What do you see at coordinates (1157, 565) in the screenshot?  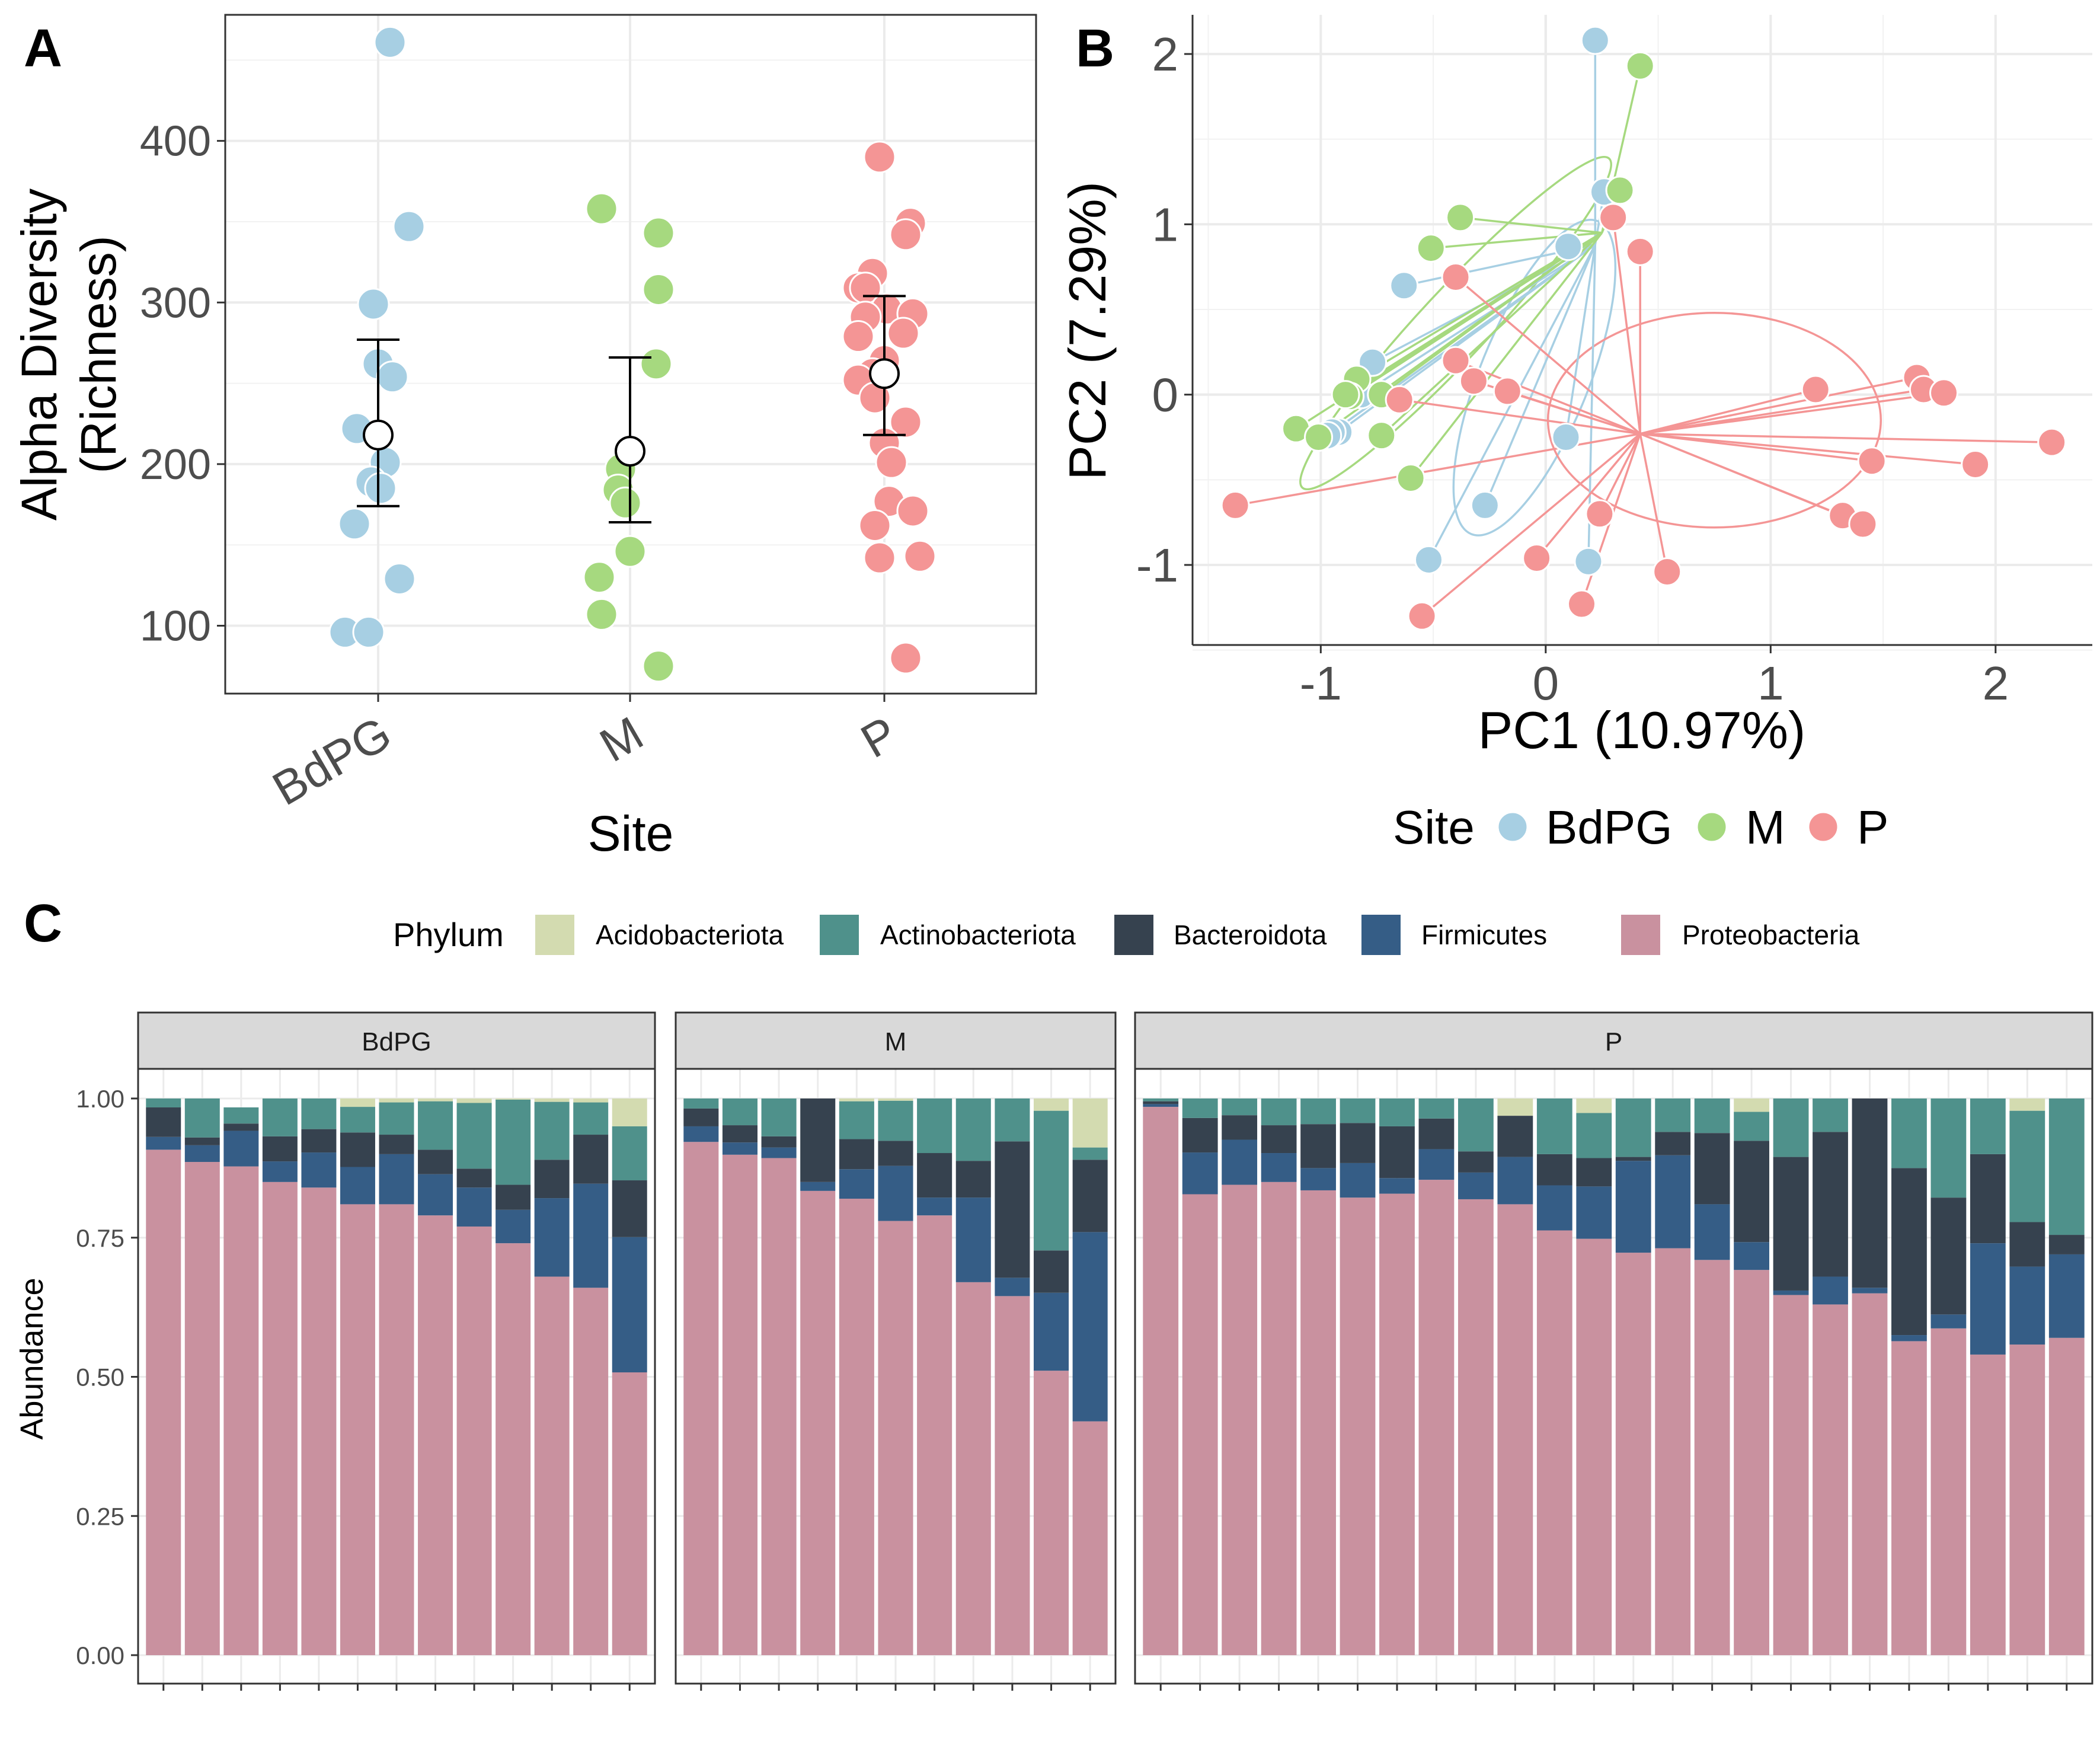 I see `y-tick-label: -1` at bounding box center [1157, 565].